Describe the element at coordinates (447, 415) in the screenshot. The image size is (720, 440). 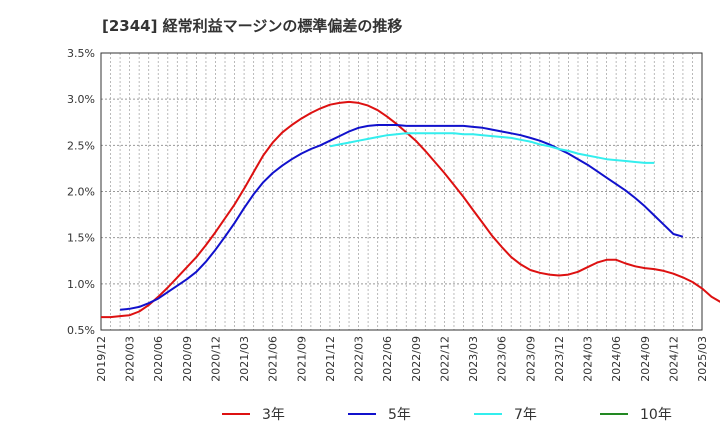
I see `legend: 3年 5年 7年 10年` at that location.